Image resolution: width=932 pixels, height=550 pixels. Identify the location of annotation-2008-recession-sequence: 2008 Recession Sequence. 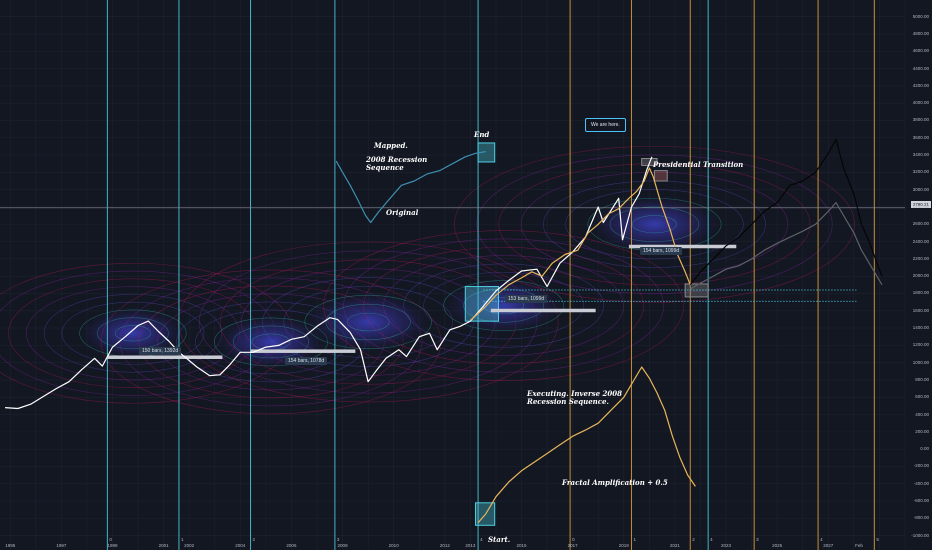
(397, 163).